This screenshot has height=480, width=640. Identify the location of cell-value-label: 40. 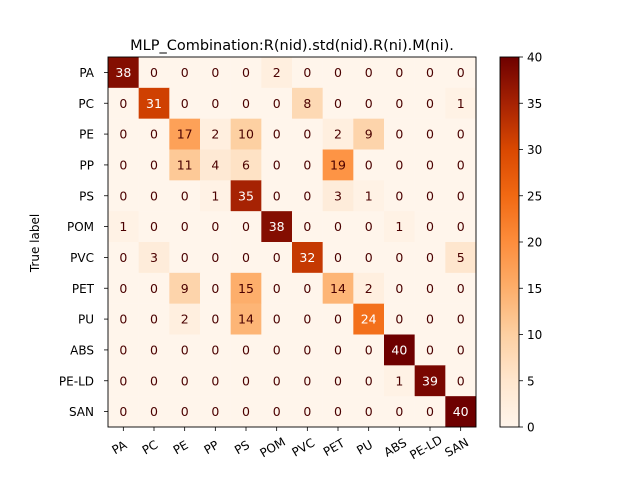
(399, 349).